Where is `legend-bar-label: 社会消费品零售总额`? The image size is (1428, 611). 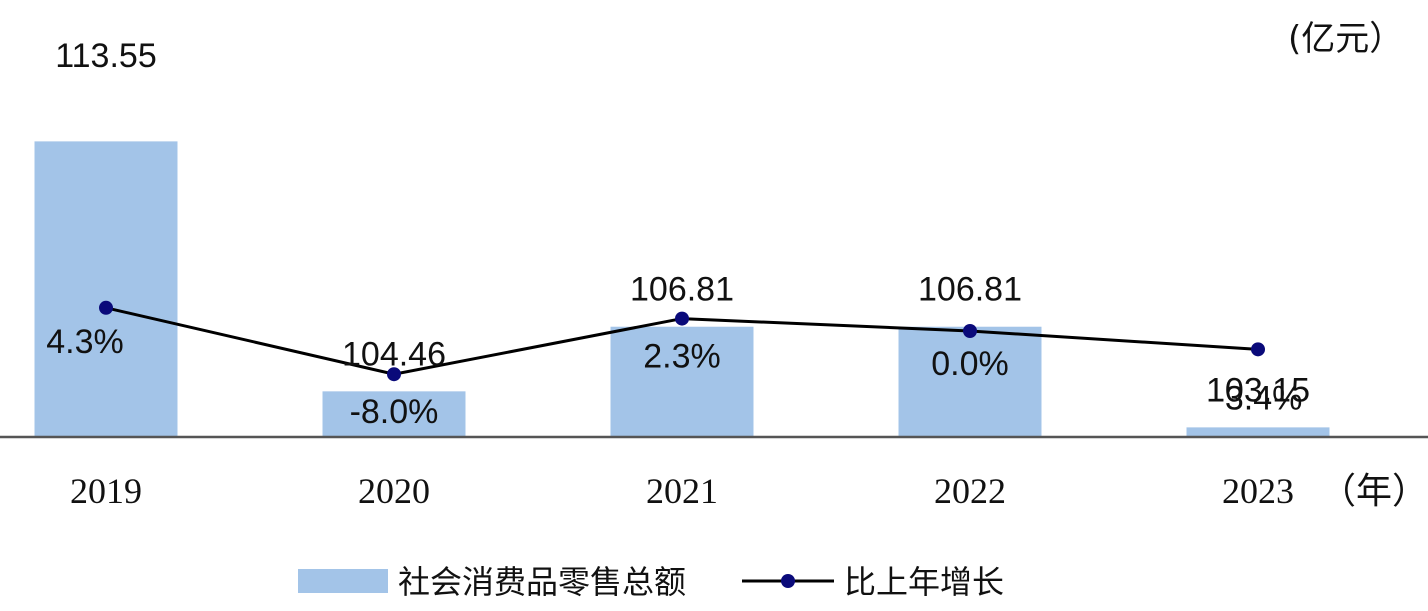 legend-bar-label: 社会消费品零售总额 is located at coordinates (542, 582).